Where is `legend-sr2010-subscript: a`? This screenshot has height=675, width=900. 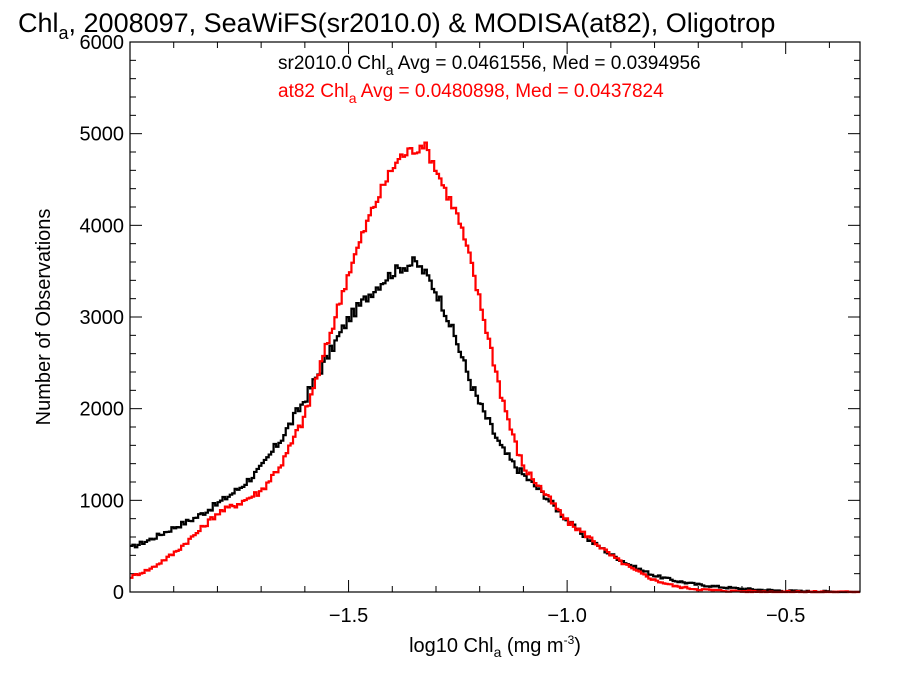
legend-sr2010-subscript: a is located at coordinates (390, 70).